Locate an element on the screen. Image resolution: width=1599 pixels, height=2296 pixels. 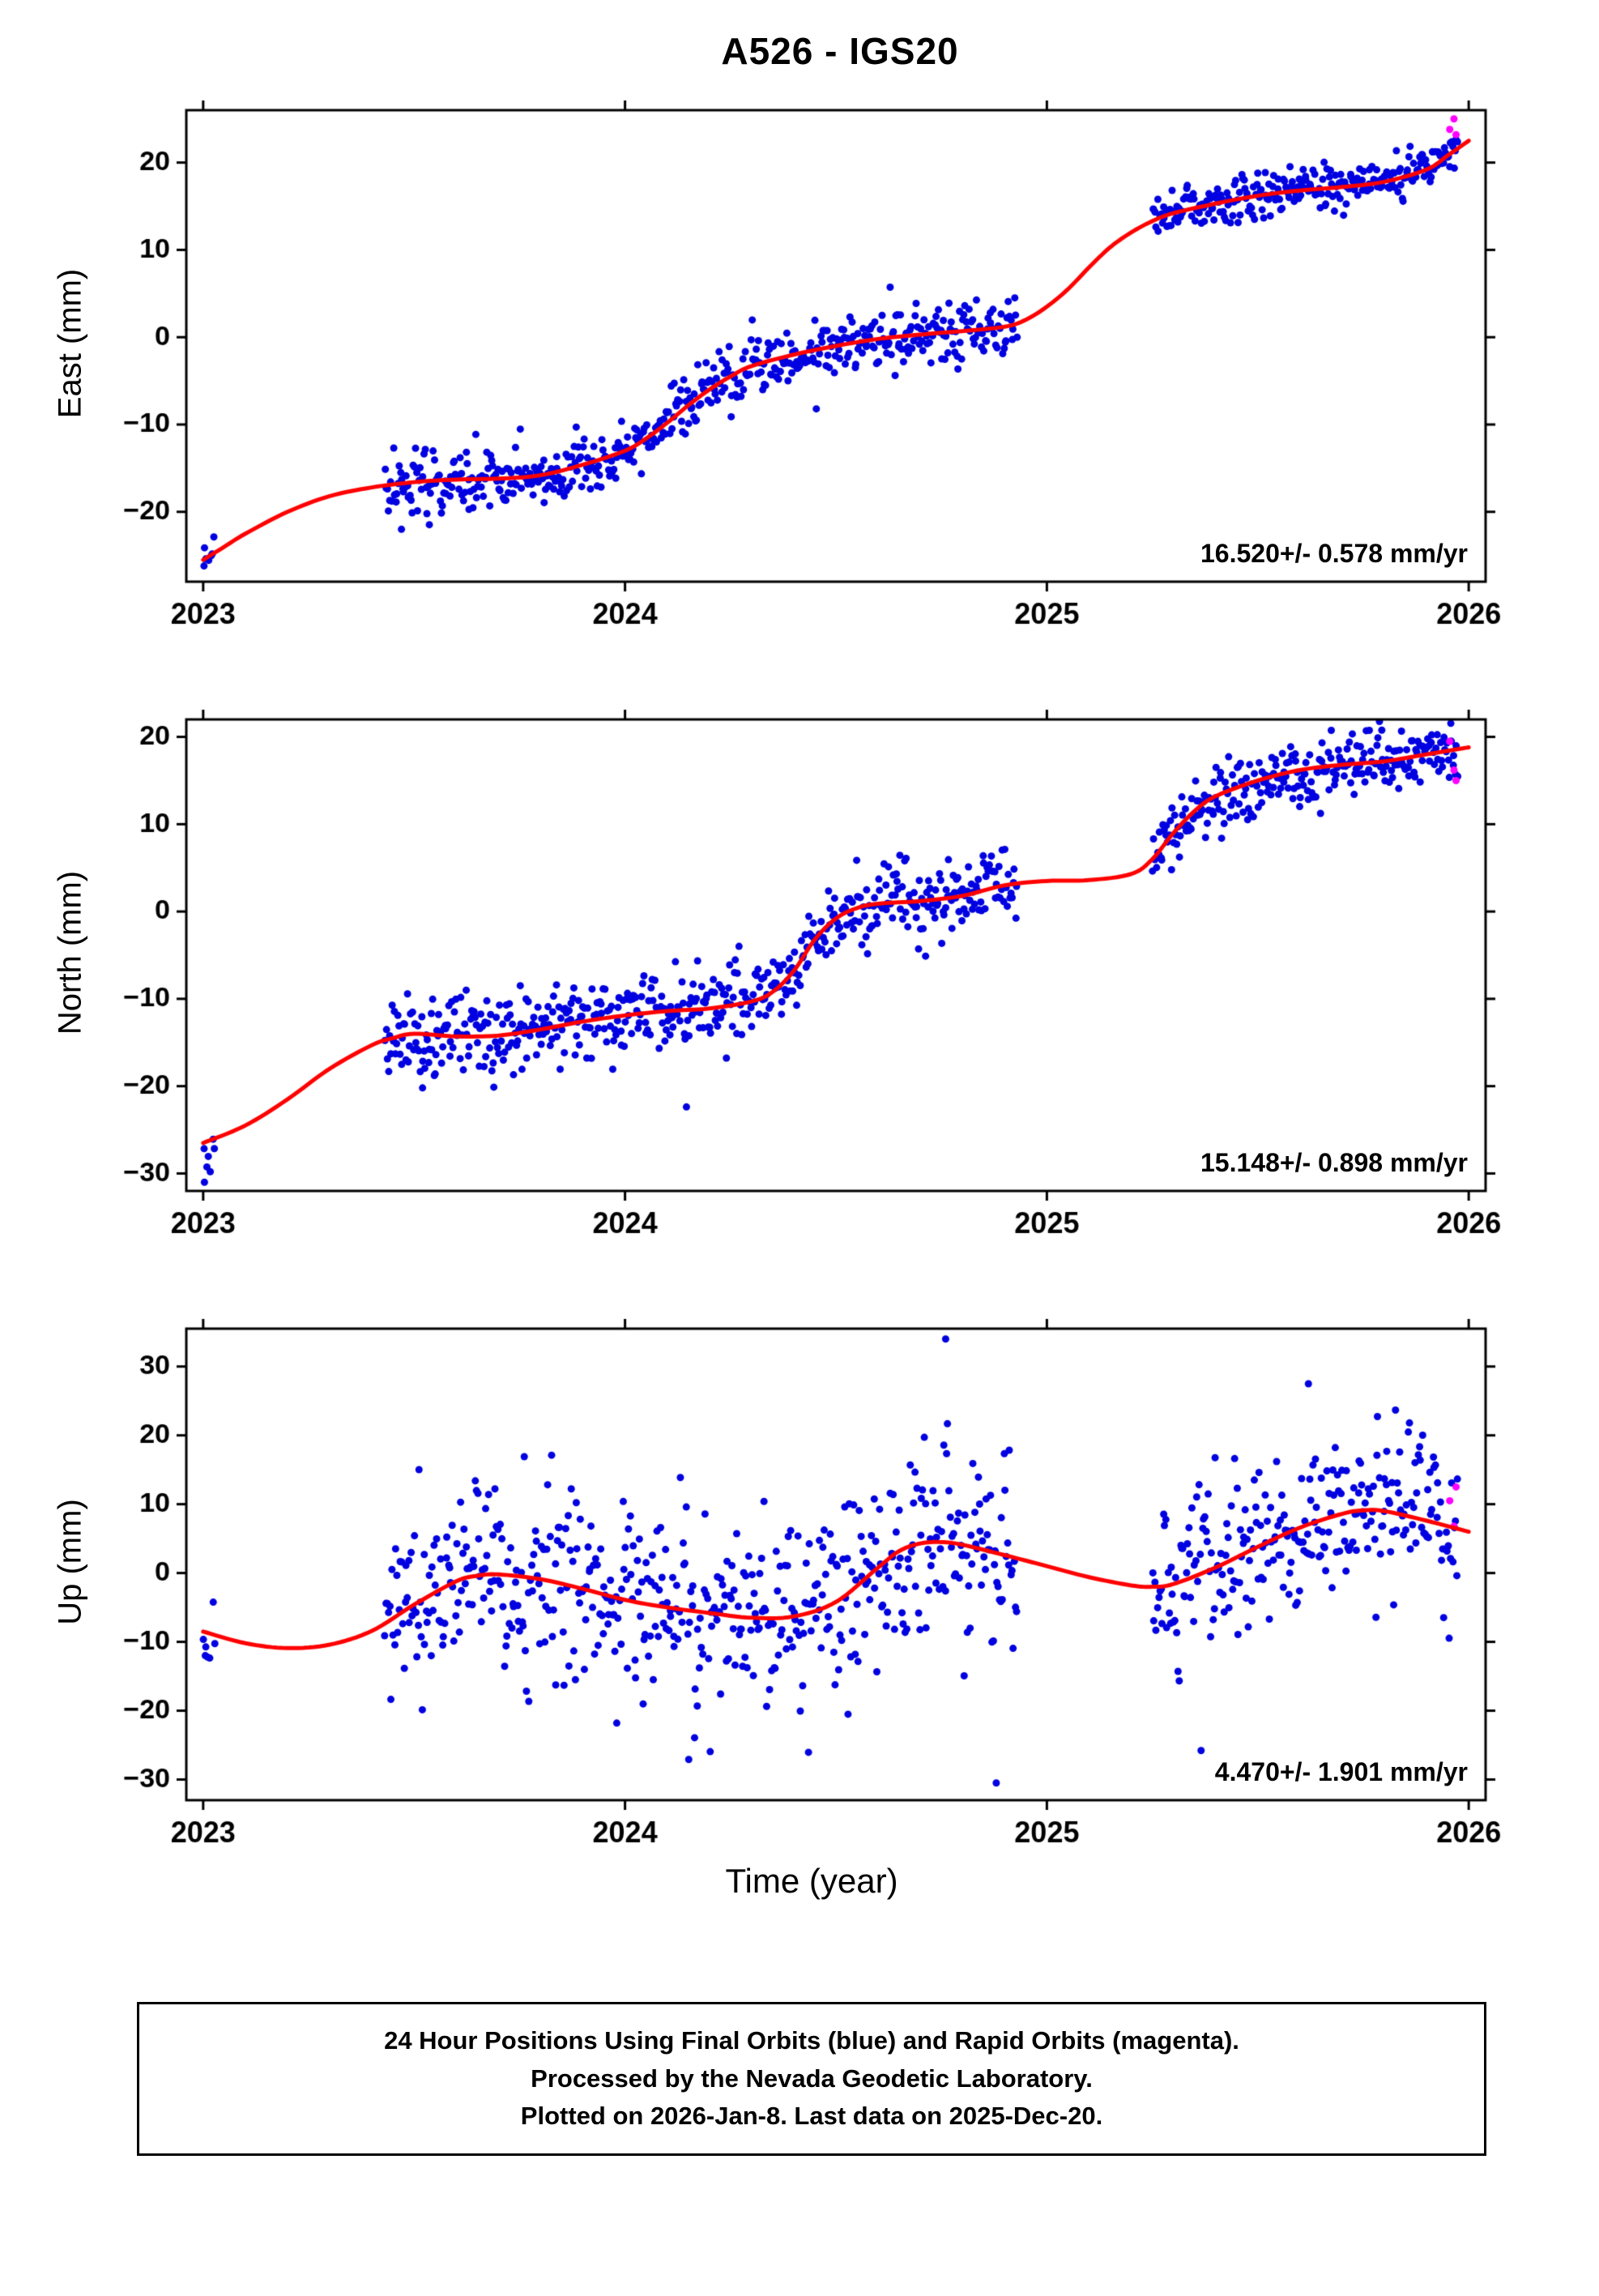
page-title: A526 - IGS20 is located at coordinates (840, 51).